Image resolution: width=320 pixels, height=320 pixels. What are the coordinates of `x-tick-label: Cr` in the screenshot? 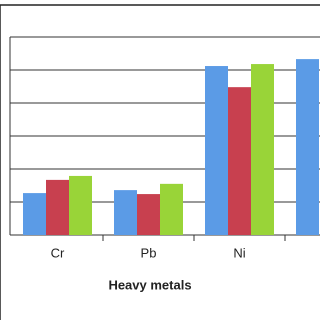 It's located at (58, 252).